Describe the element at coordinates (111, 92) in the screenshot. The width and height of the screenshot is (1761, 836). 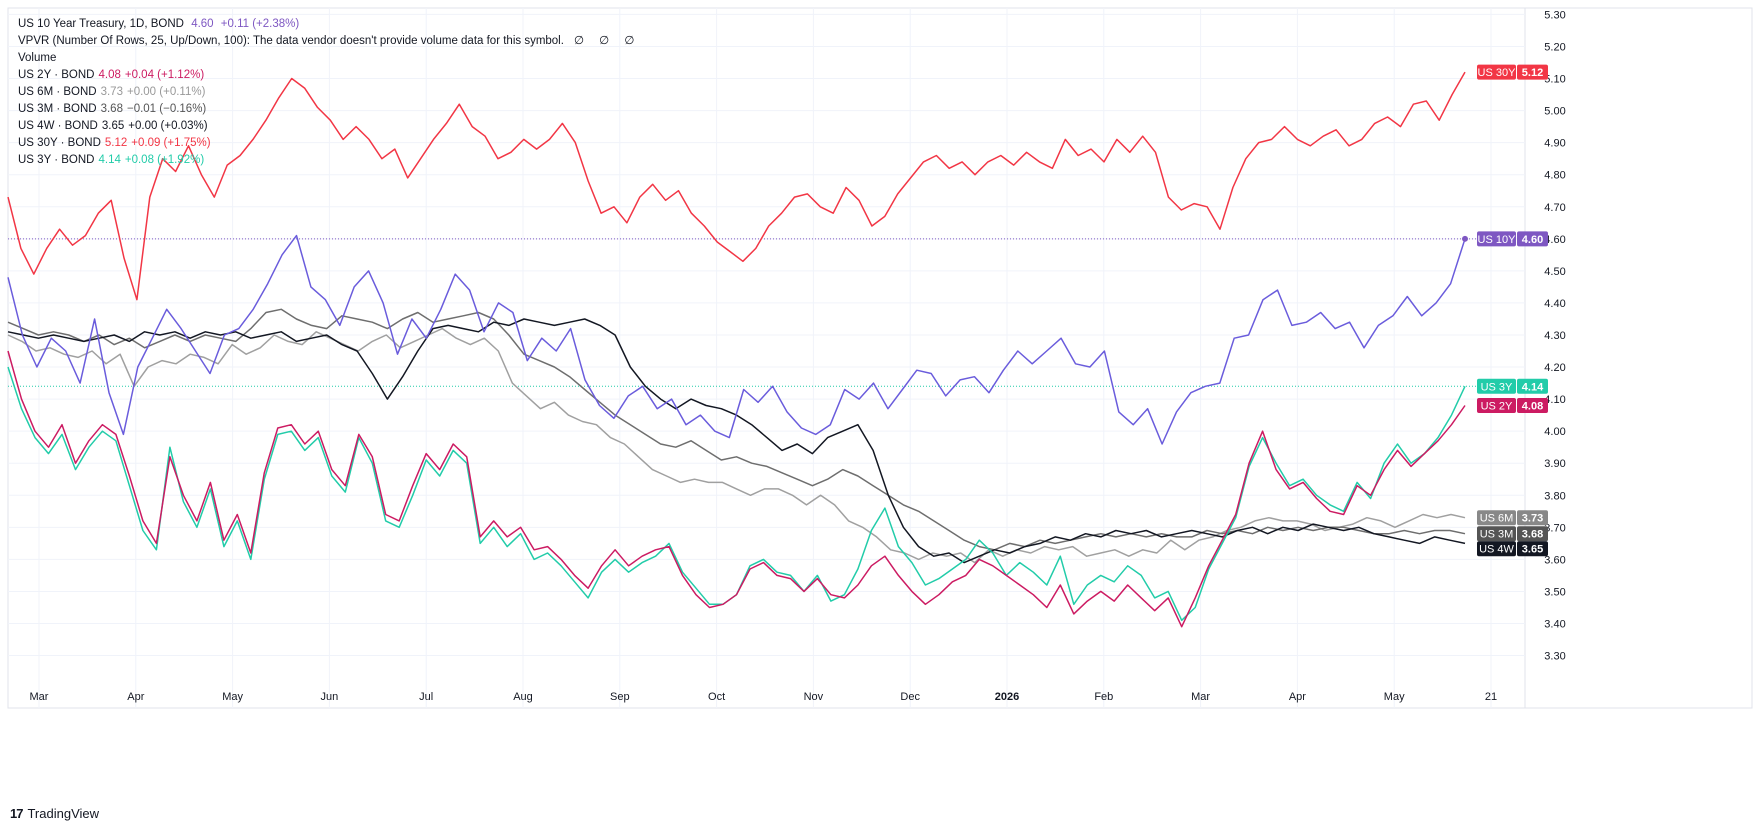
I see `legend-series-value: 3.73` at that location.